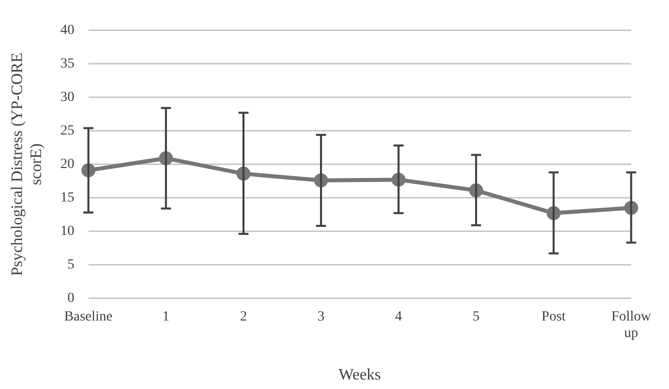  What do you see at coordinates (476, 316) in the screenshot?
I see `x-tick-label: 5` at bounding box center [476, 316].